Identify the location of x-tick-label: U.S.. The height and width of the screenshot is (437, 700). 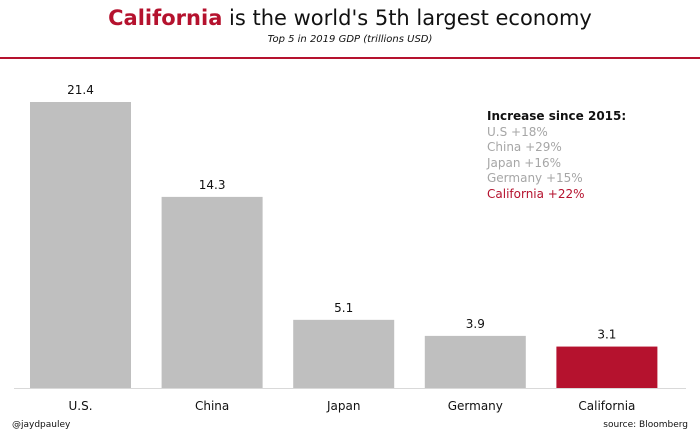
(80, 406).